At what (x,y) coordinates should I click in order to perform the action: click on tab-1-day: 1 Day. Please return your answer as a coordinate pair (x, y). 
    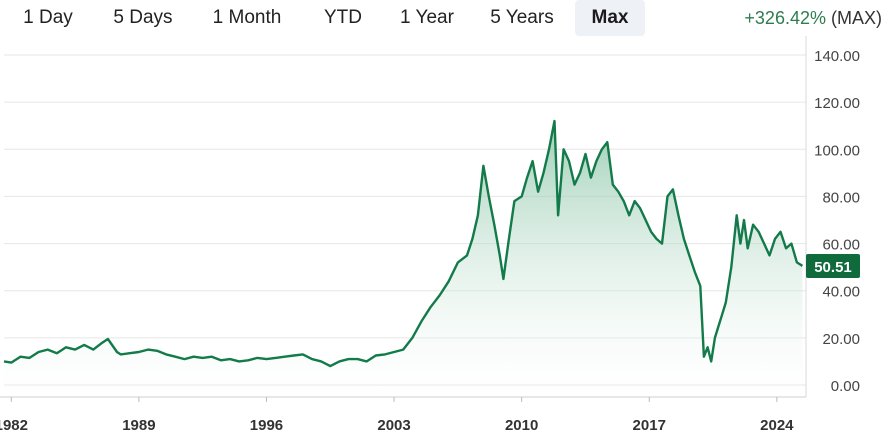
    Looking at the image, I should click on (48, 17).